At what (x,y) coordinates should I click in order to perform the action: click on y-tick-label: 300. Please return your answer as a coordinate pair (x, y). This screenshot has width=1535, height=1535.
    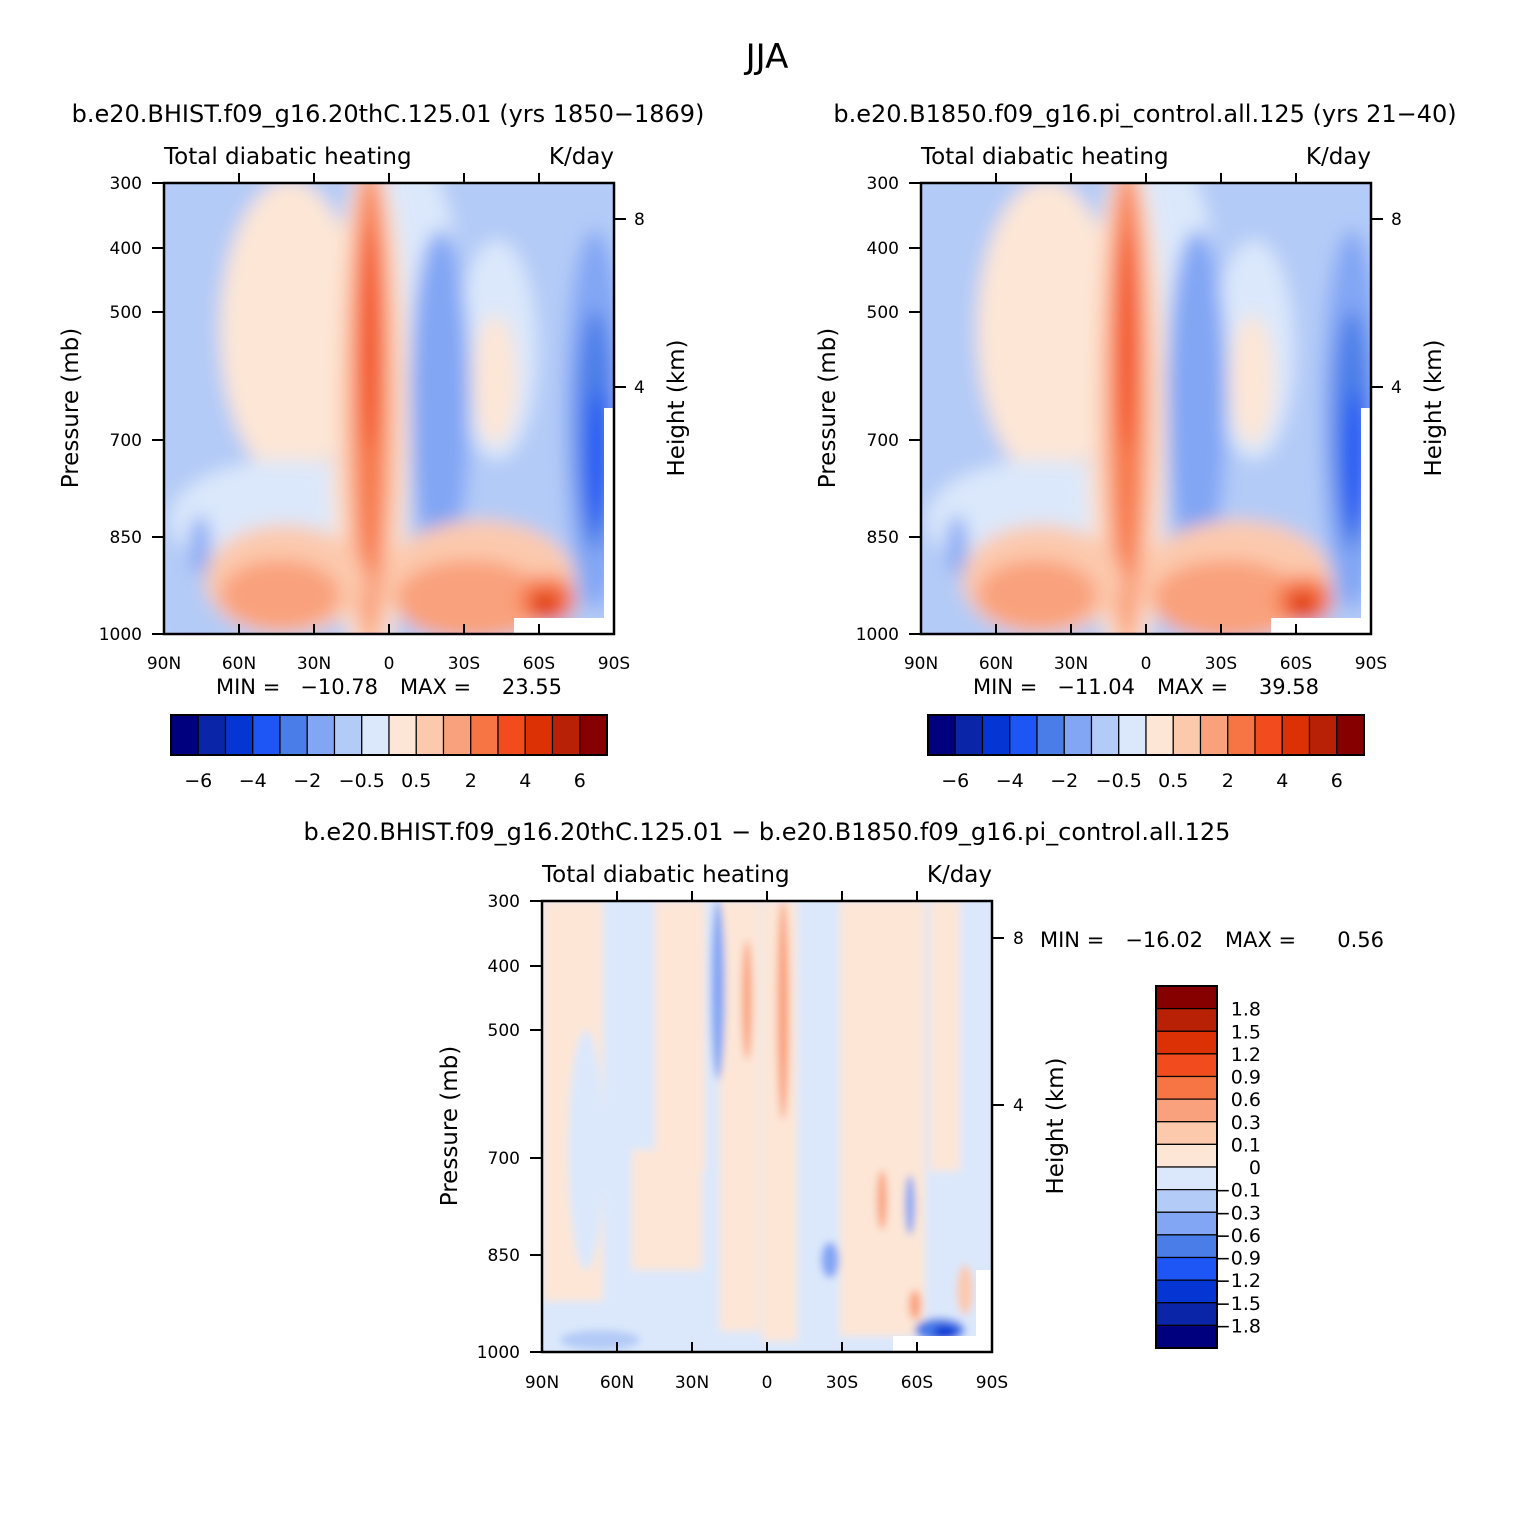
    Looking at the image, I should click on (504, 902).